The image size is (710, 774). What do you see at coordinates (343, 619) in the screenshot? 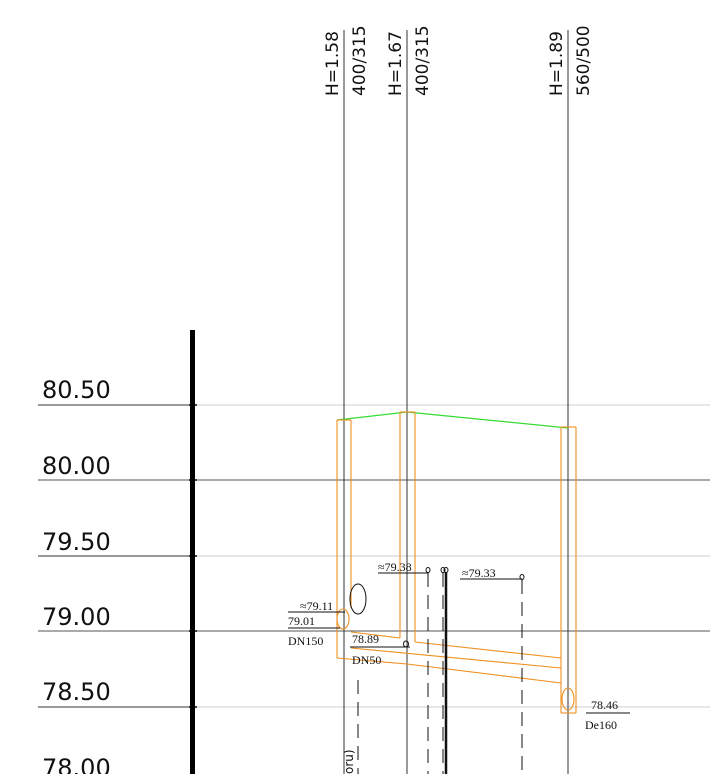
I see `pipe-1-section` at bounding box center [343, 619].